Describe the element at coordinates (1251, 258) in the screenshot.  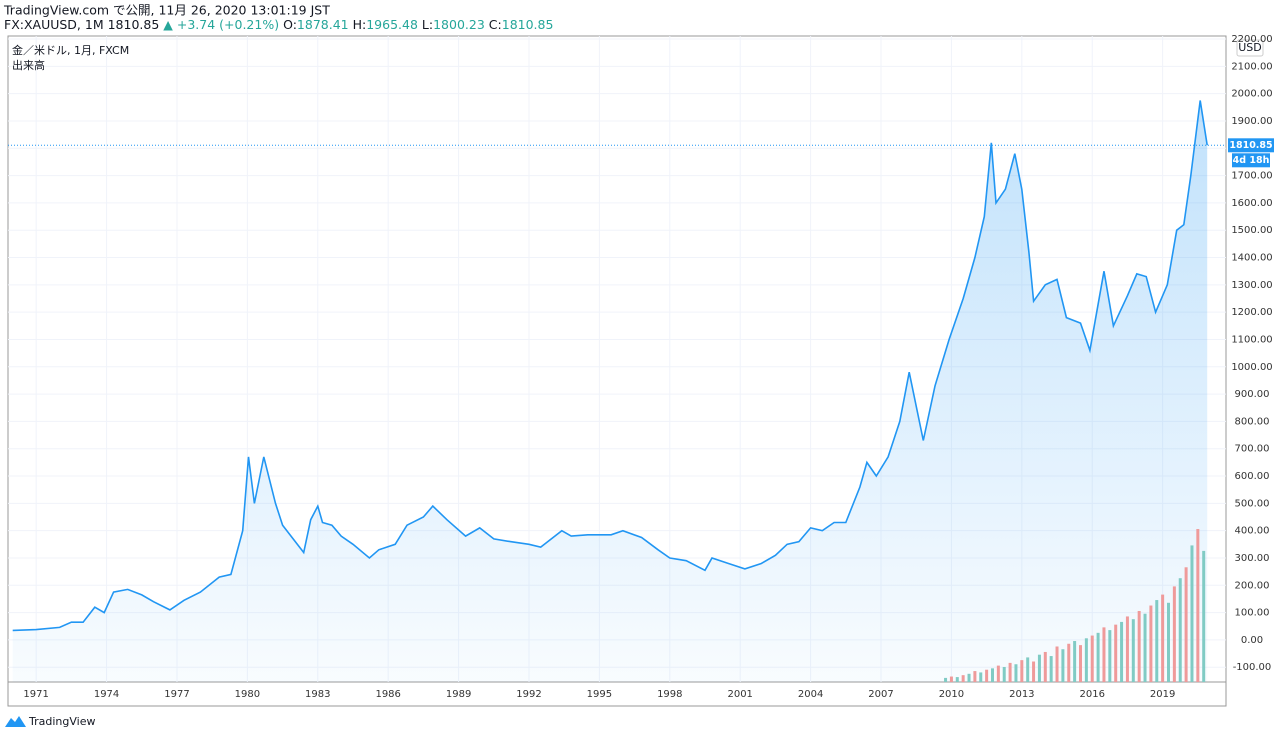
I see `y-tick-label: 1400.00` at that location.